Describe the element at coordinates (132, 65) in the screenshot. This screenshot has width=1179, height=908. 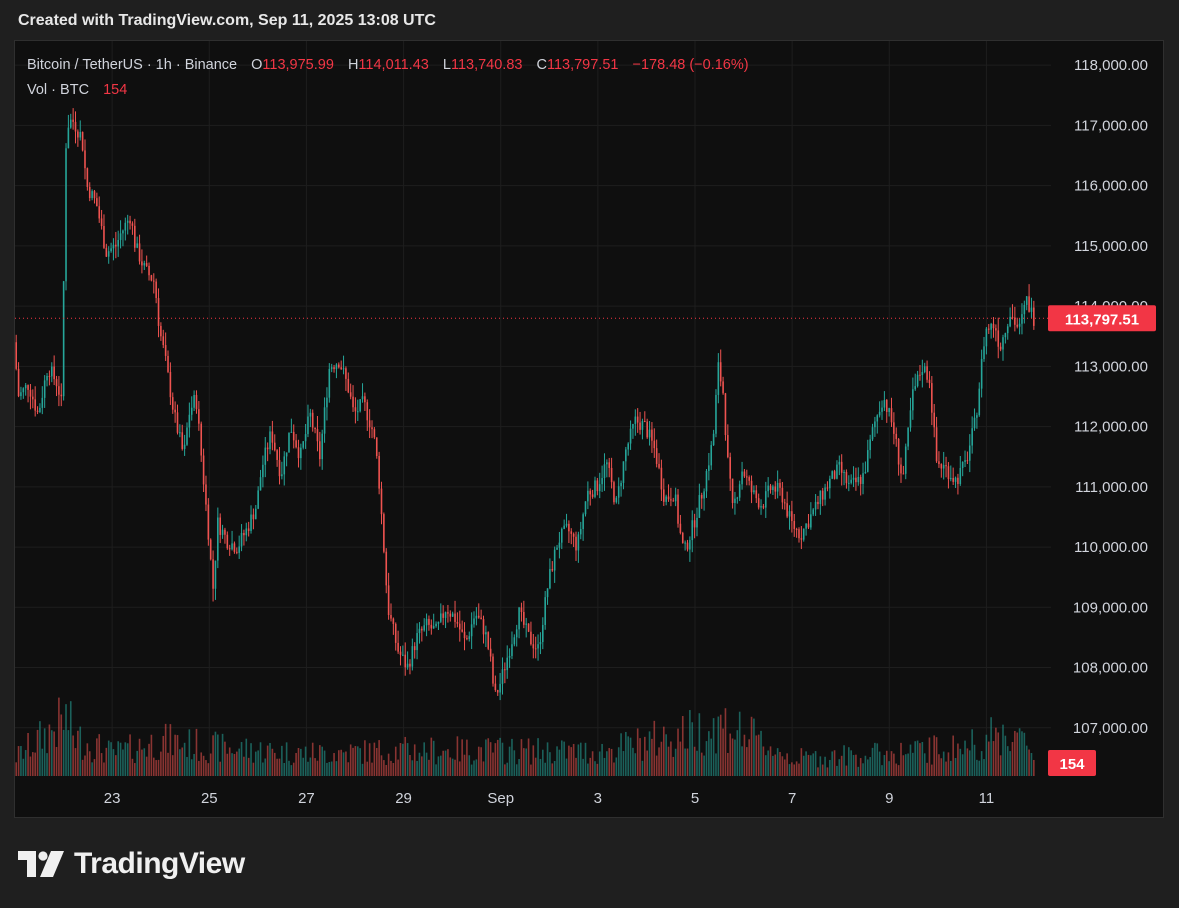
I see `symbol-label: Bitcoin / TetherUS · 1h · Binance` at that location.